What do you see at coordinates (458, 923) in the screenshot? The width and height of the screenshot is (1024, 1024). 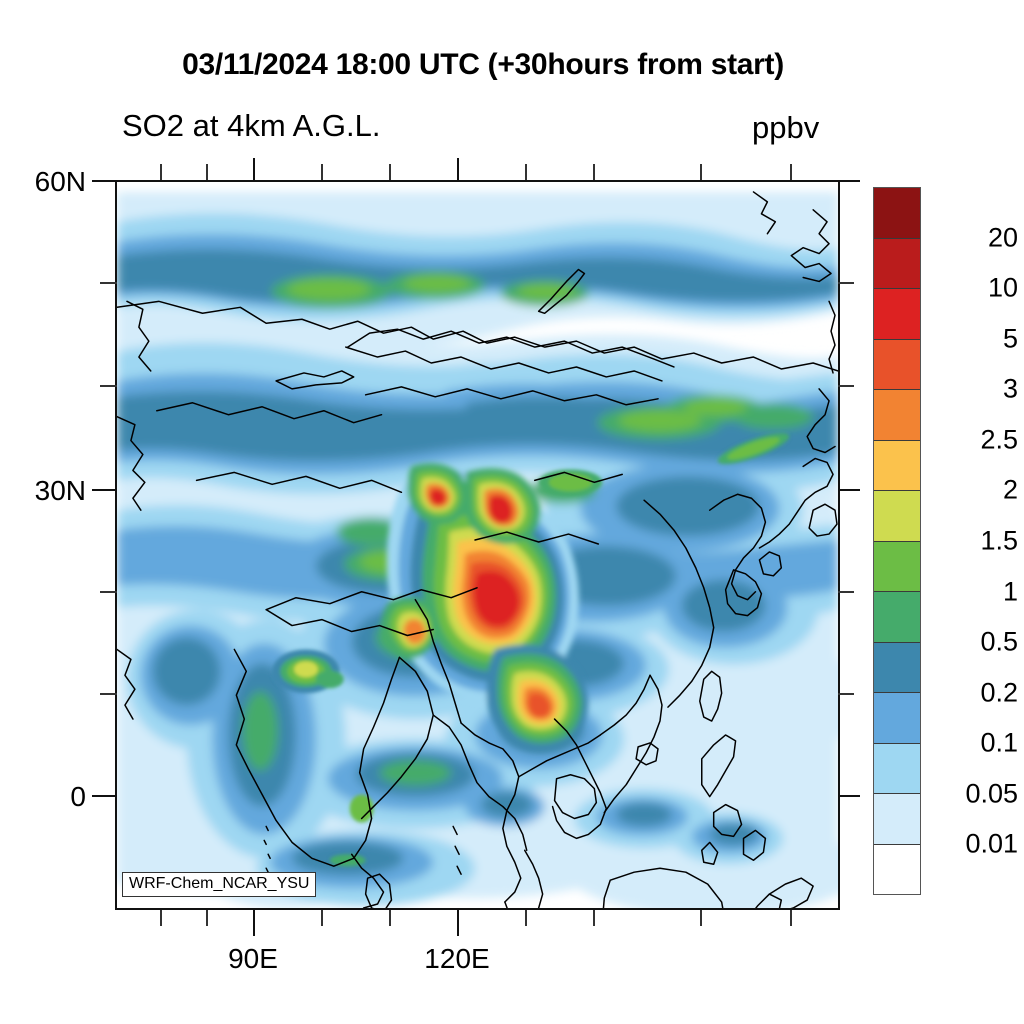 I see `tick-bottom-120E` at bounding box center [458, 923].